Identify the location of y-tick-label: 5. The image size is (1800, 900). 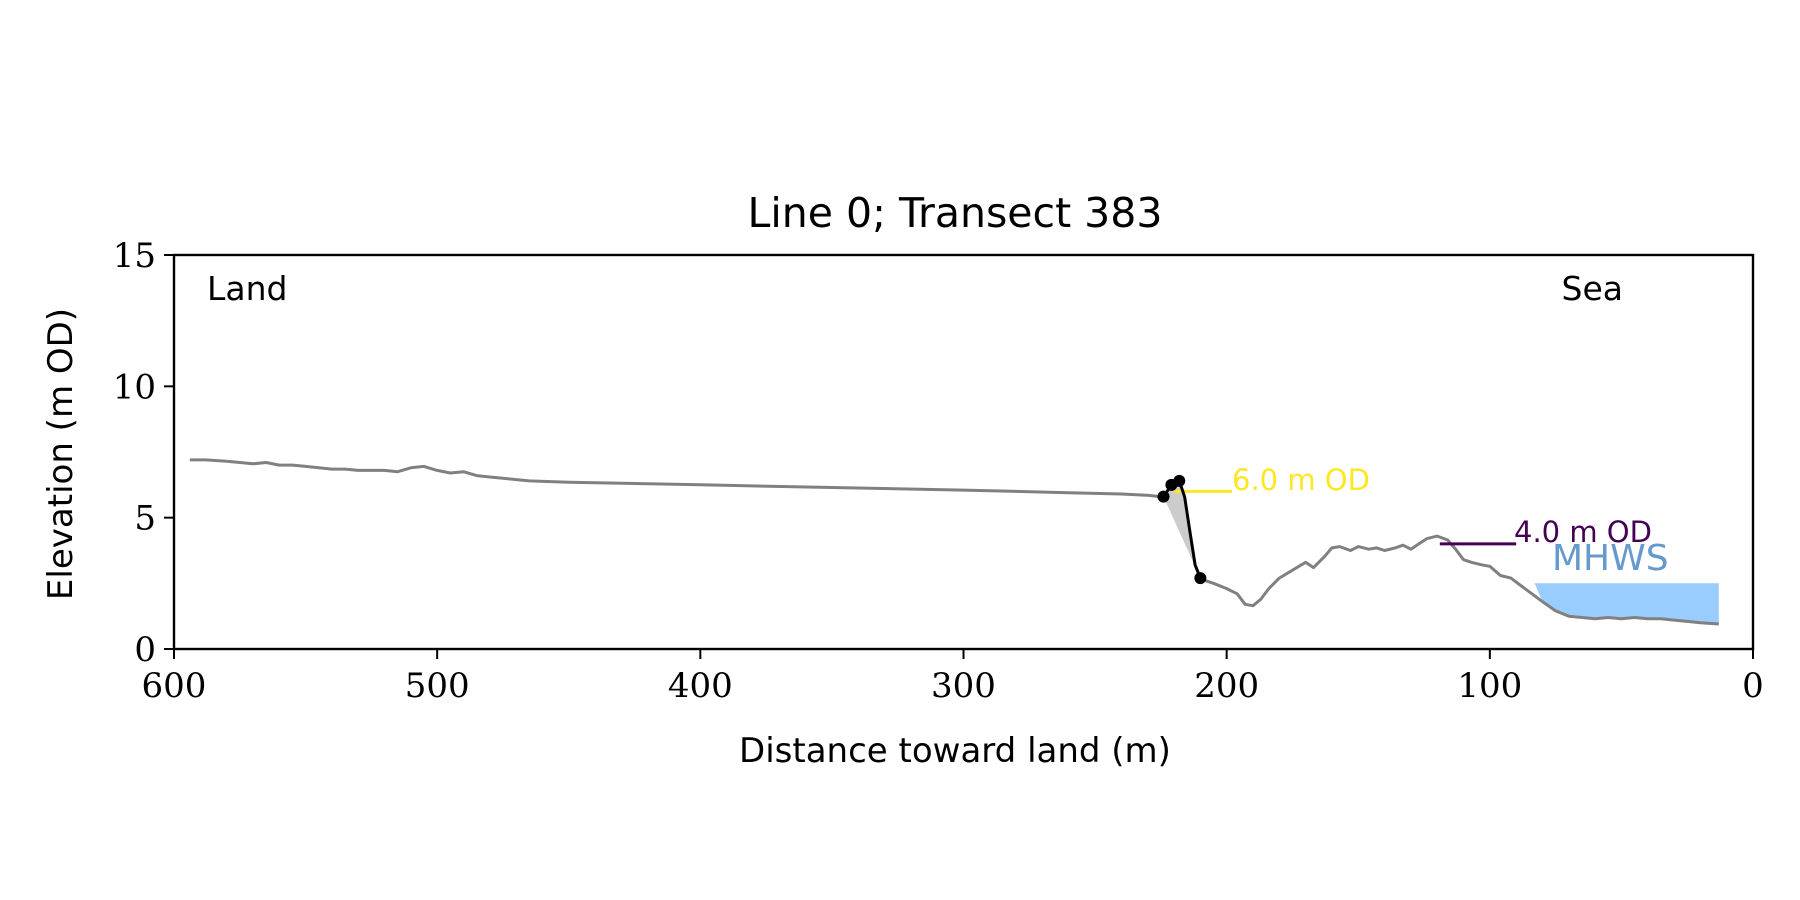
(145, 519).